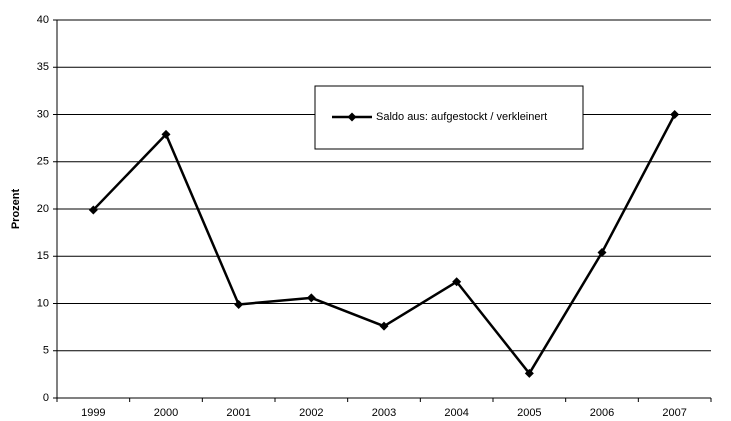  Describe the element at coordinates (384, 413) in the screenshot. I see `x-tick-label: 2003` at that location.